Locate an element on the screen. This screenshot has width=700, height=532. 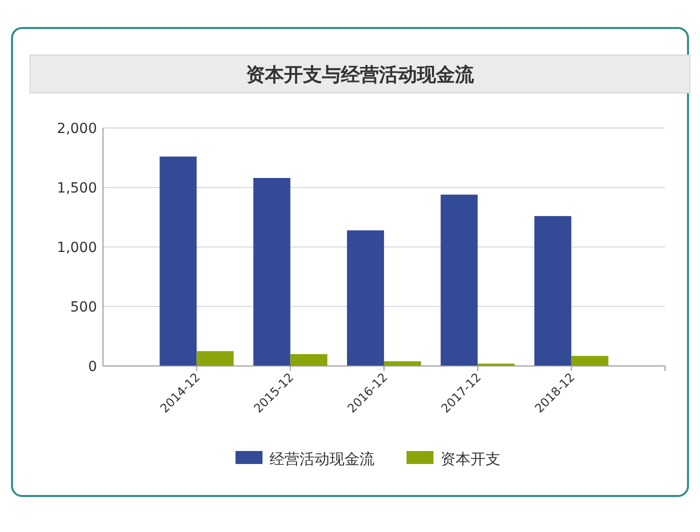
y-tick-label: 1,000 is located at coordinates (76, 248).